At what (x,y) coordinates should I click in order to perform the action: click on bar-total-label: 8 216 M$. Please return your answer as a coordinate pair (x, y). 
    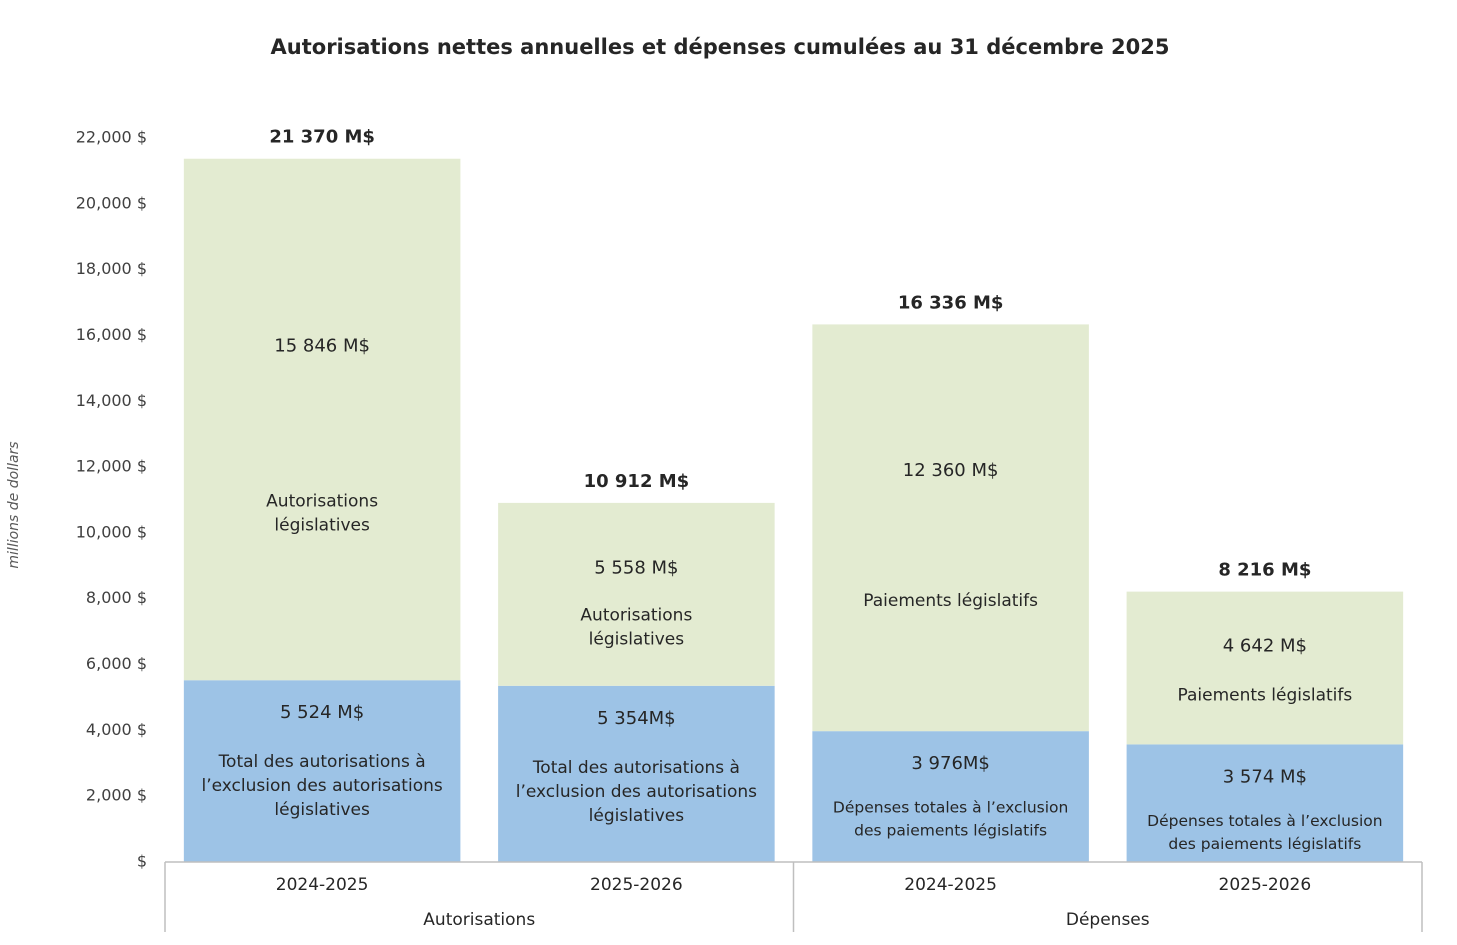
    Looking at the image, I should click on (1264, 570).